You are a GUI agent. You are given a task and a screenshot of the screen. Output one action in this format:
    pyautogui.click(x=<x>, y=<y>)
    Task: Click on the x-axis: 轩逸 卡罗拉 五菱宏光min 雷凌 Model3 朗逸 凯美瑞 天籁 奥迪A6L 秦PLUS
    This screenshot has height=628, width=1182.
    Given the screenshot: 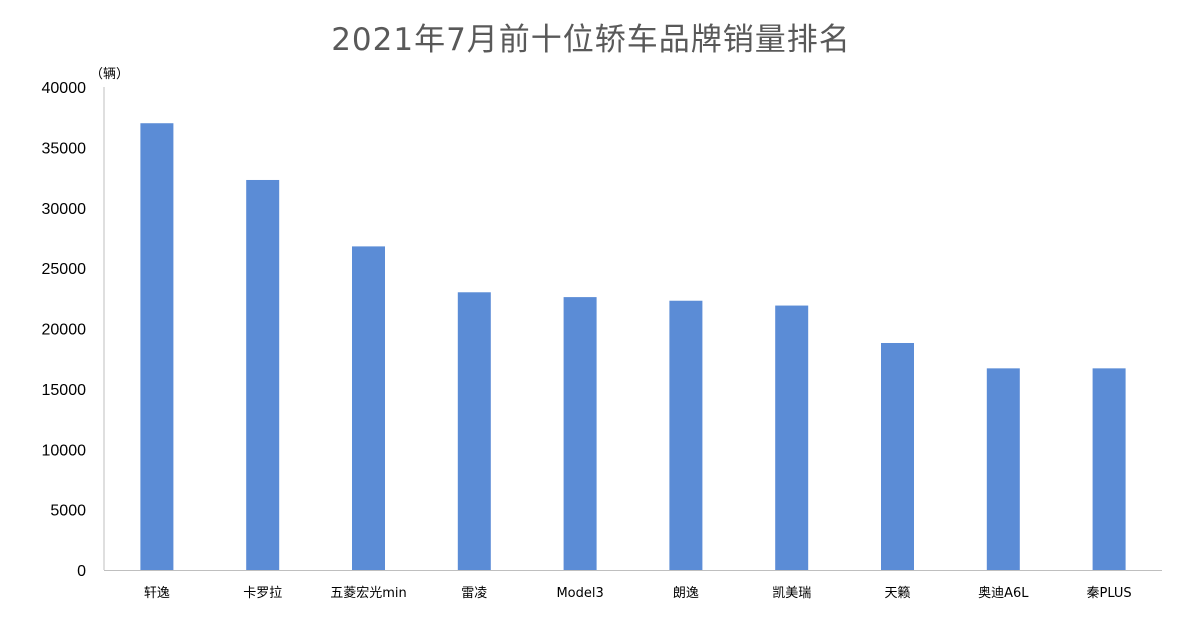 What is the action you would take?
    pyautogui.click(x=633, y=585)
    